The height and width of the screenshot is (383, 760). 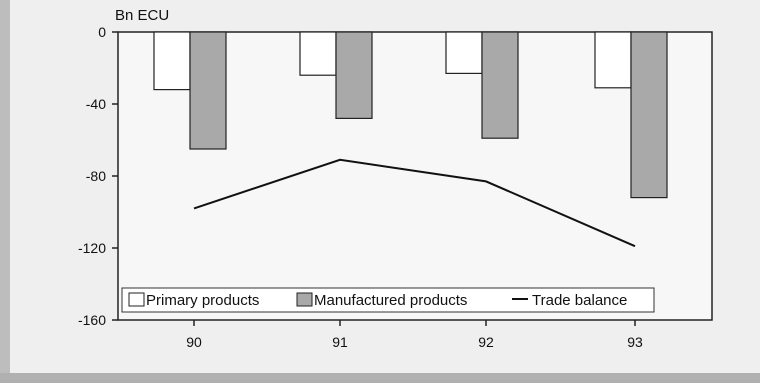 I want to click on y-tick-label: -40, so click(x=96, y=104).